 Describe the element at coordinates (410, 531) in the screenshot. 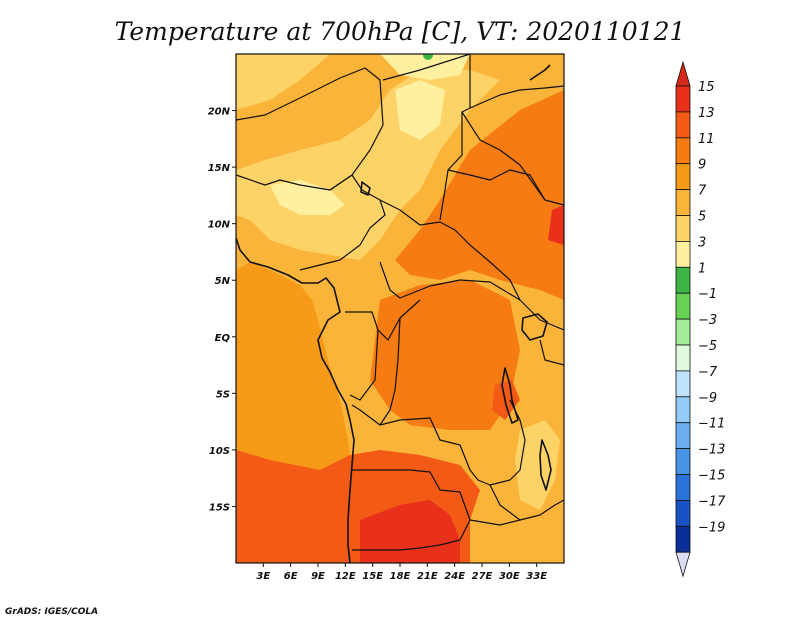

I see `field-hottest-core` at that location.